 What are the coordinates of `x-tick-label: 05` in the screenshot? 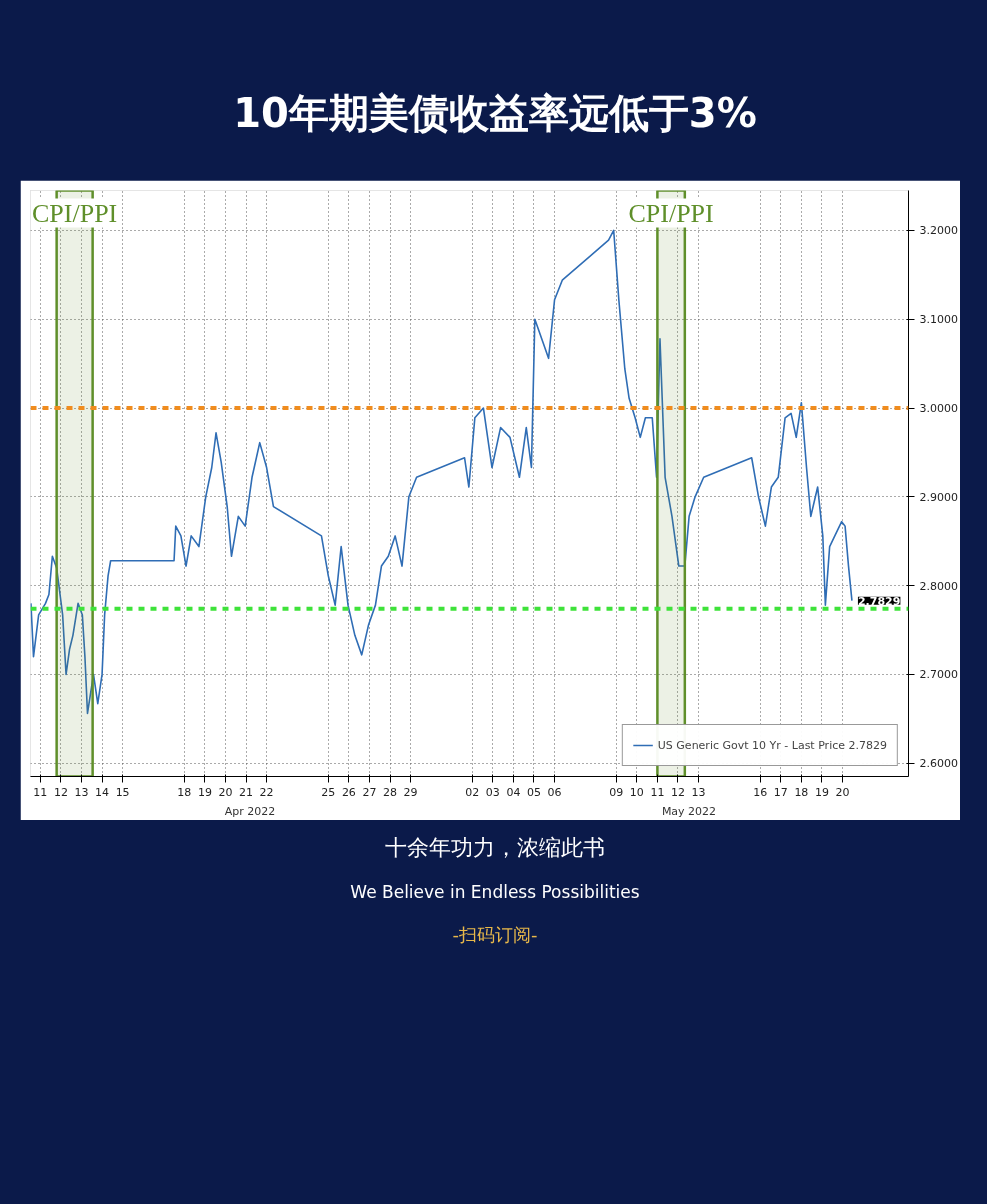 It's located at (533, 792).